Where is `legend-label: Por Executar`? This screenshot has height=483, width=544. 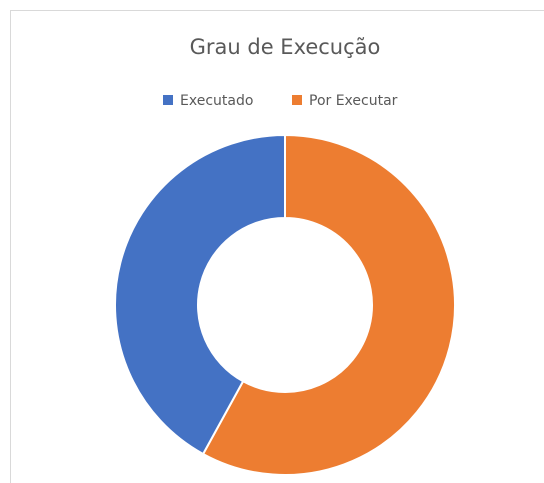 legend-label: Por Executar is located at coordinates (353, 101).